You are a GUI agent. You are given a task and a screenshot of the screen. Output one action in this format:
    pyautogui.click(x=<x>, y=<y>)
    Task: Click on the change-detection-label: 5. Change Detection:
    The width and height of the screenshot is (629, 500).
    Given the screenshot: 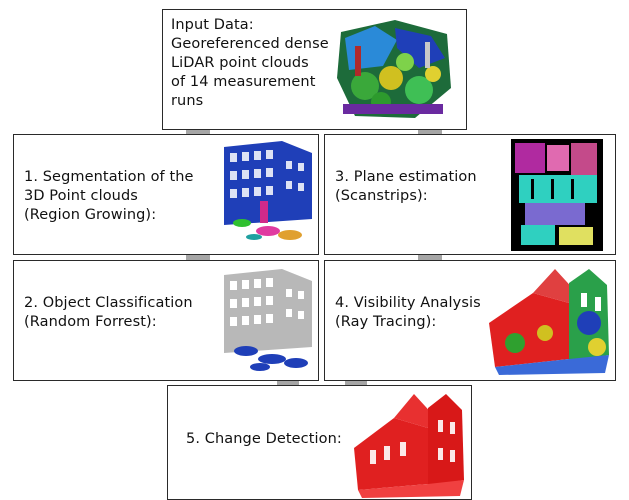 What is the action you would take?
    pyautogui.click(x=264, y=439)
    